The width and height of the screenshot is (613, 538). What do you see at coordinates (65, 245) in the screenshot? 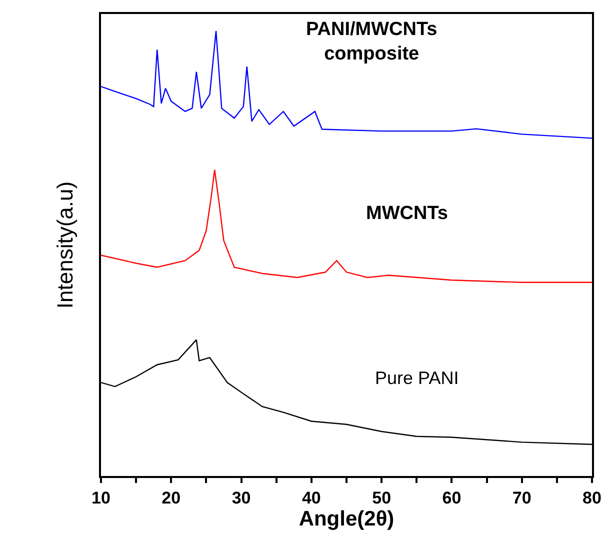
I see `y-axis-title: Intensity(a.u)` at bounding box center [65, 245].